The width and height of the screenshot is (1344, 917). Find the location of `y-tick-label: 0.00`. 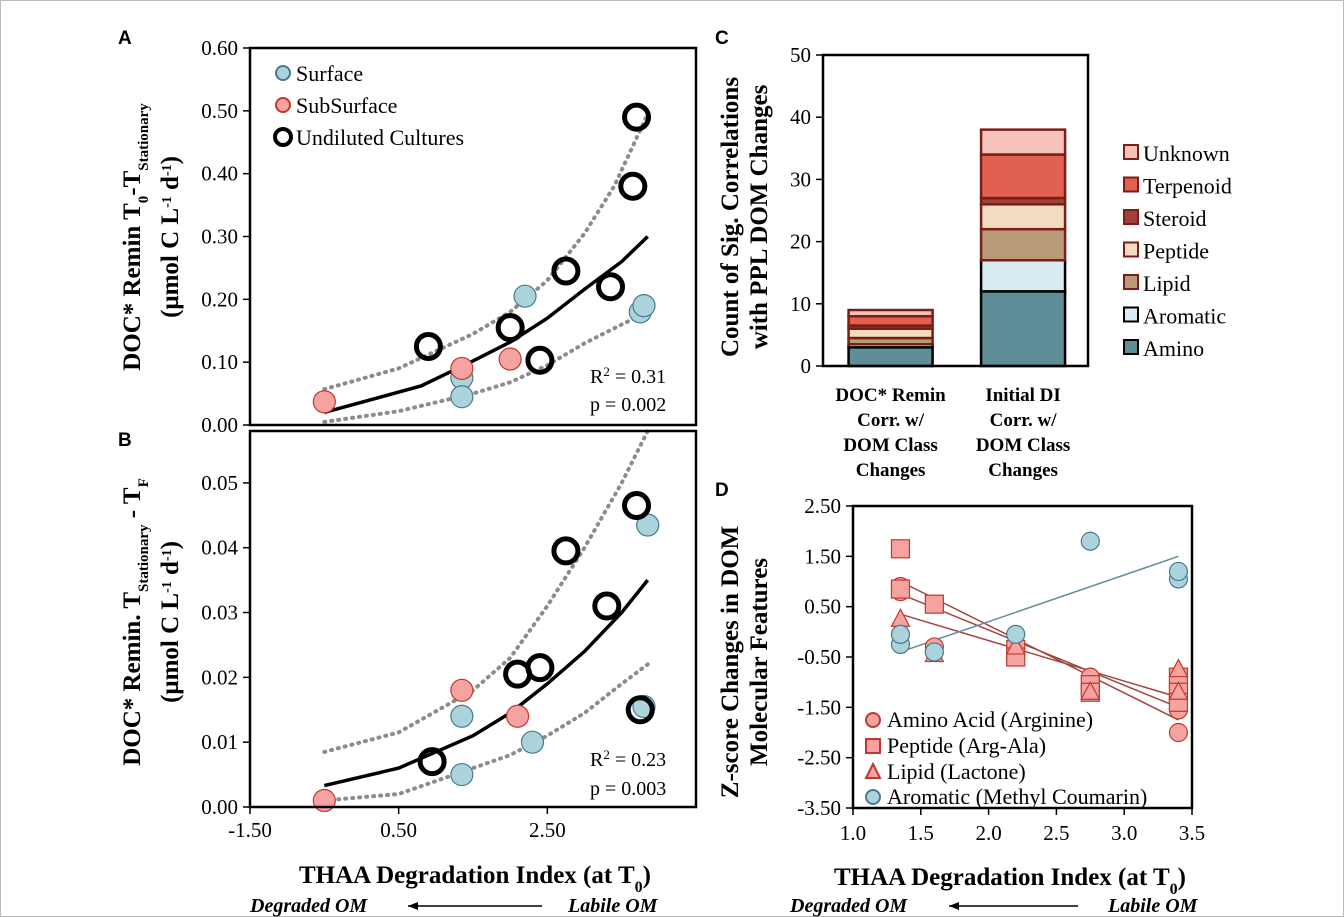

y-tick-label: 0.00 is located at coordinates (219, 425).